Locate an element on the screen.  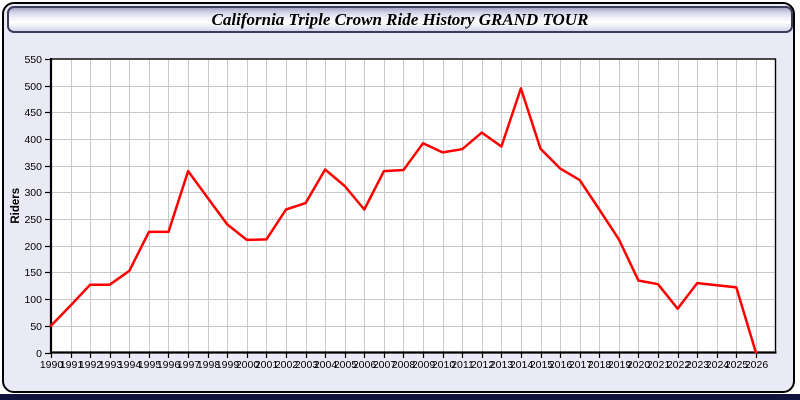
x-tick-label: 1993 is located at coordinates (111, 365).